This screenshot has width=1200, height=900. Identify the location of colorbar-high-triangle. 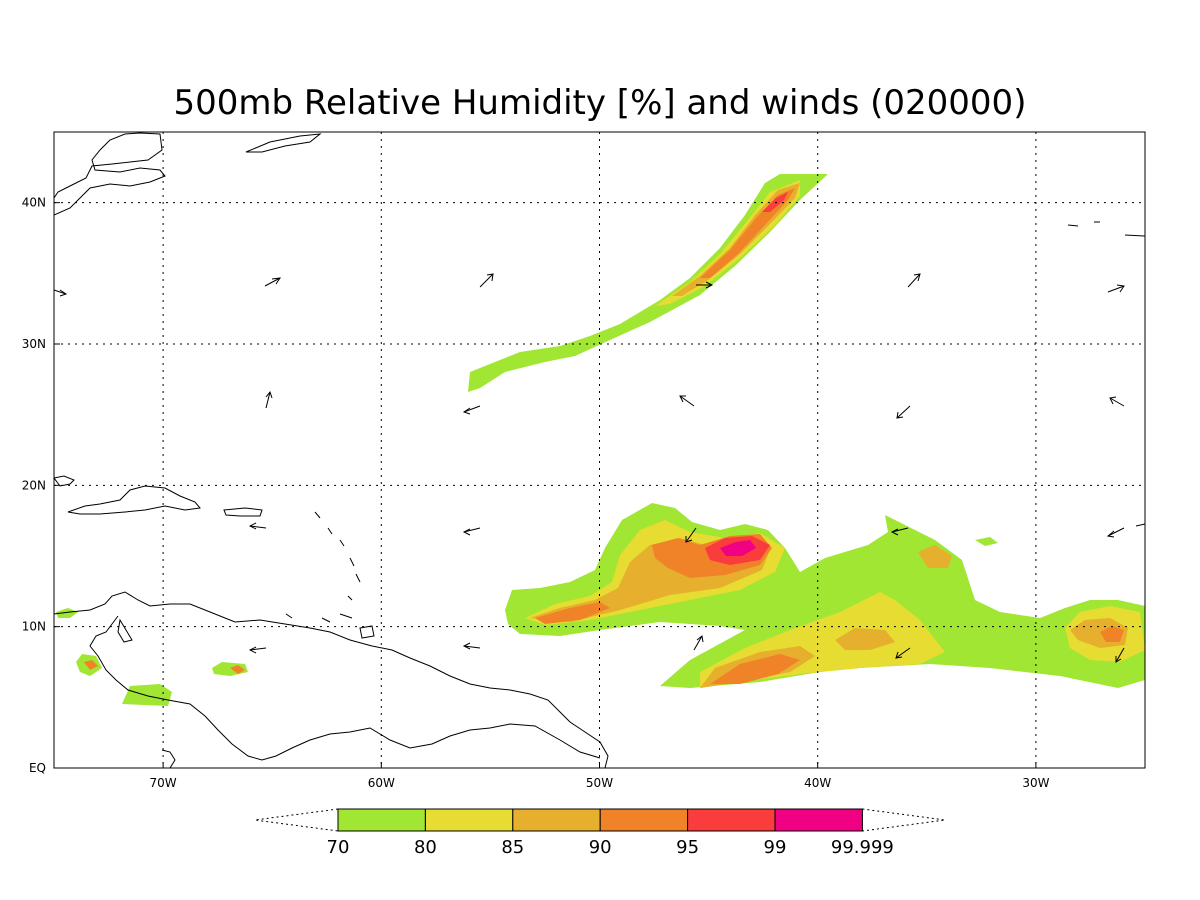
(904, 820).